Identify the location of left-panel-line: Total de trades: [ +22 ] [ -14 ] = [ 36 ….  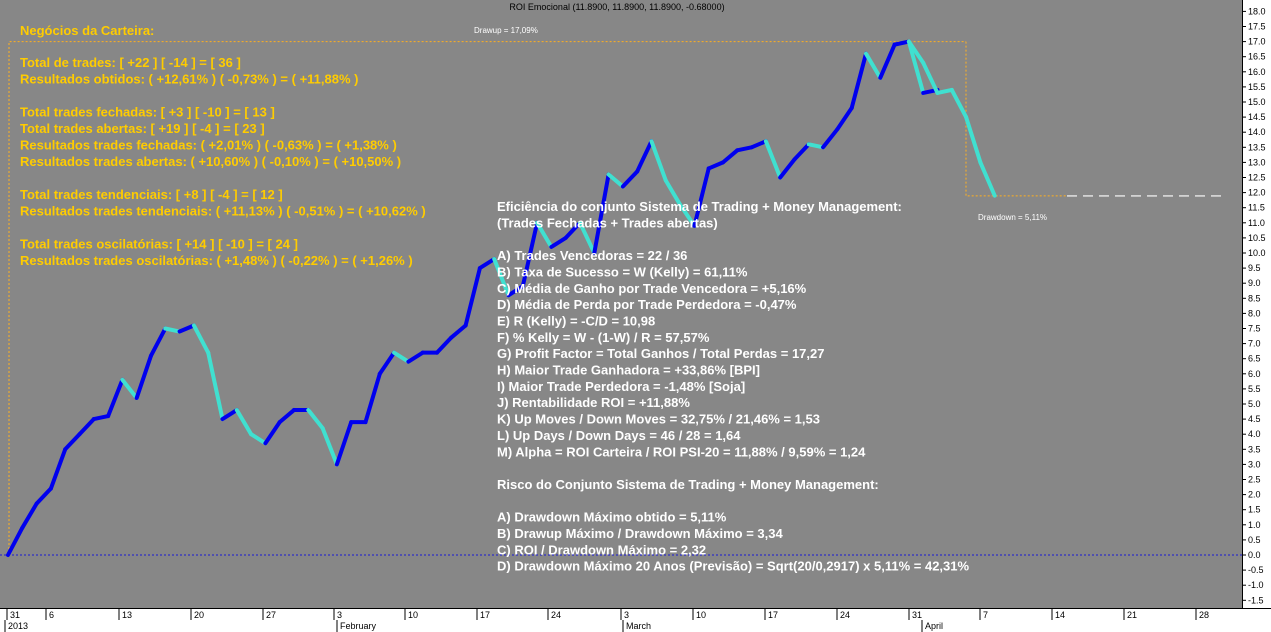
(130, 62).